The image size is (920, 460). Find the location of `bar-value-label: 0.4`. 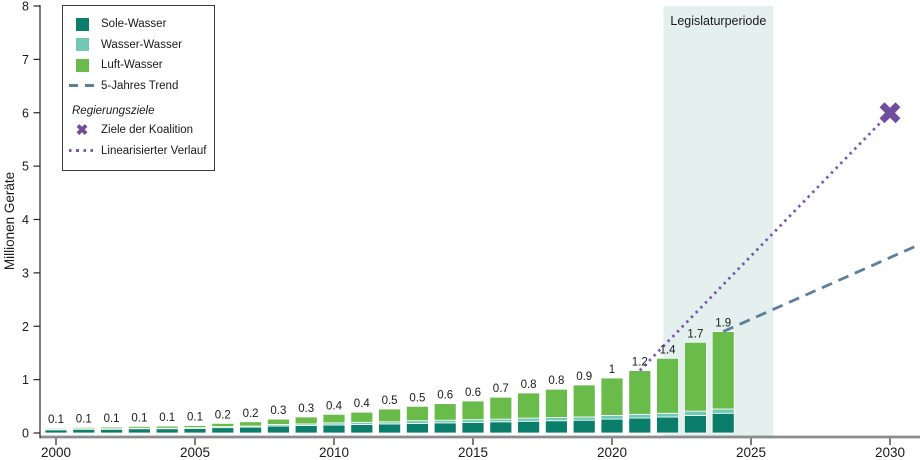

bar-value-label: 0.4 is located at coordinates (362, 404).